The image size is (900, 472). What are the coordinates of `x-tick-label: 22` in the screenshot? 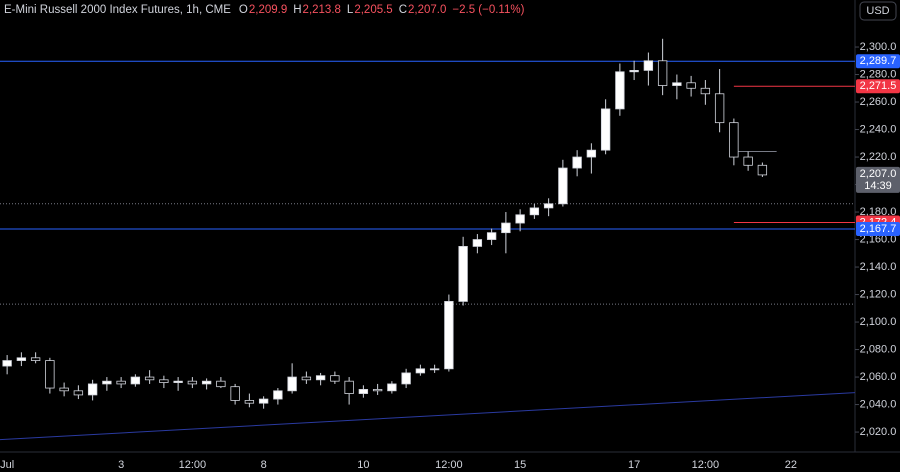 It's located at (791, 465).